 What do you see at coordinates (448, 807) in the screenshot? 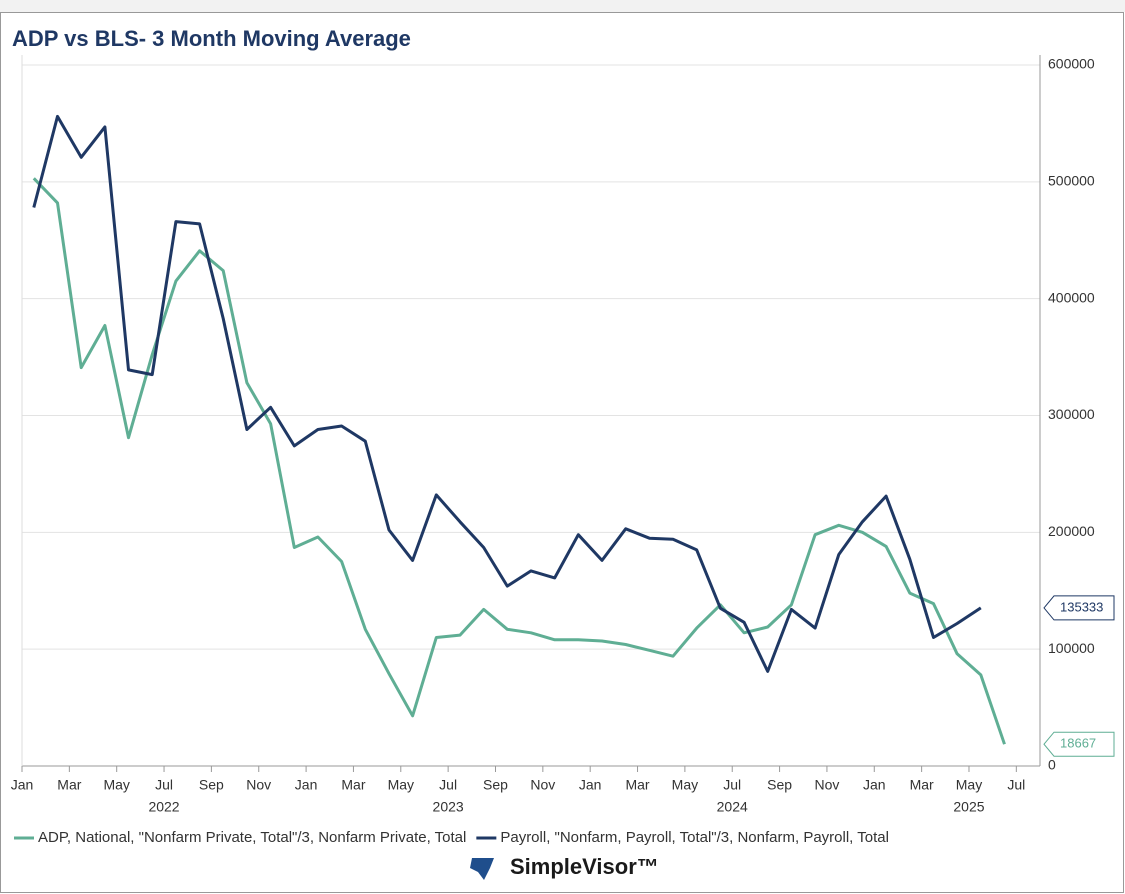
I see `year-label: 2023` at bounding box center [448, 807].